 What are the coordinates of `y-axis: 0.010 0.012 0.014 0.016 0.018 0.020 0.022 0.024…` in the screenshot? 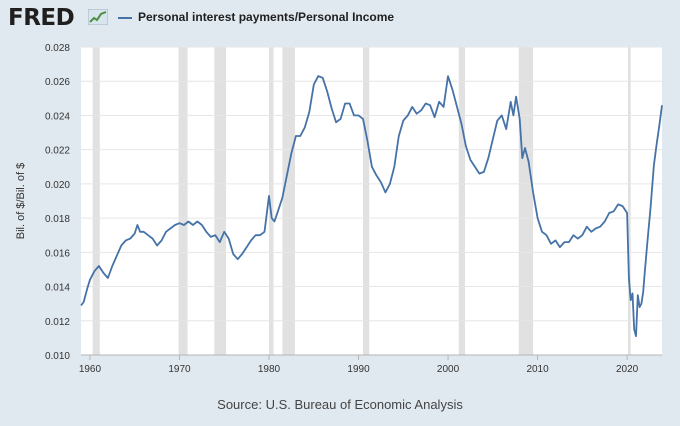 It's located at (57, 202).